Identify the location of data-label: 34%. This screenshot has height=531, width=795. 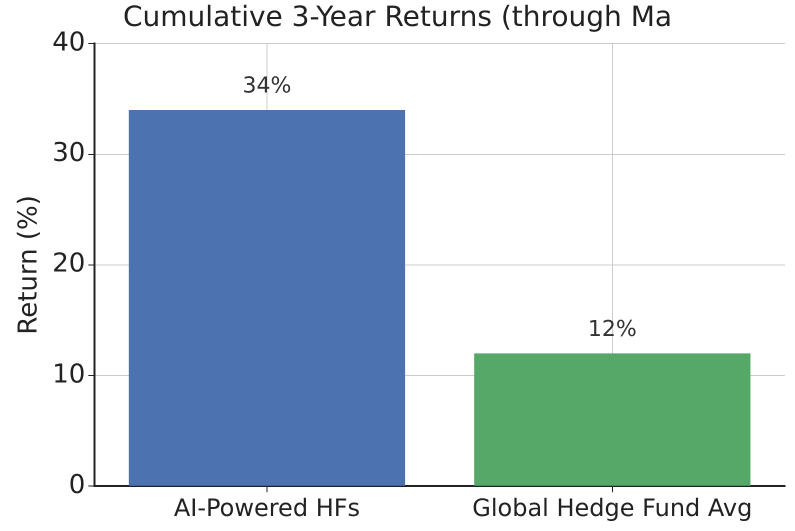
(267, 86).